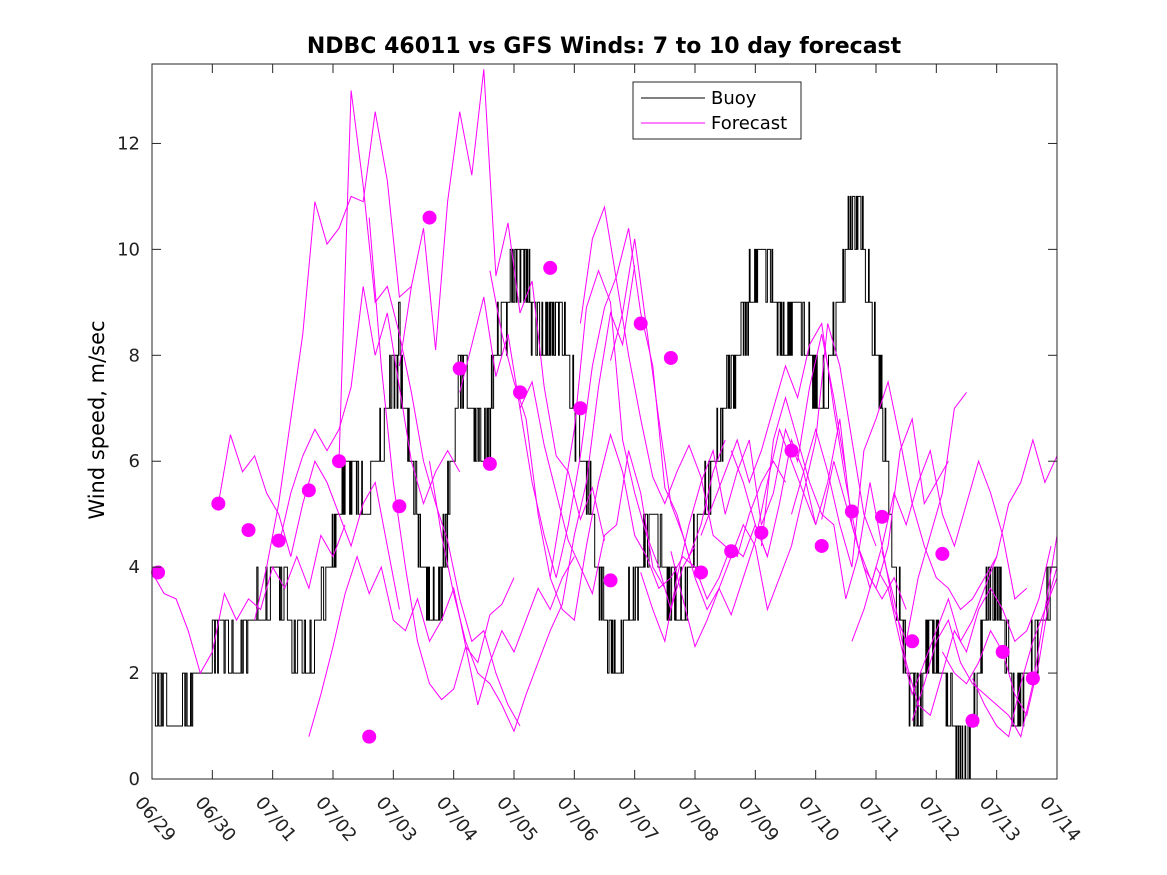 The image size is (1167, 875). I want to click on y-tick-label: 6, so click(134, 461).